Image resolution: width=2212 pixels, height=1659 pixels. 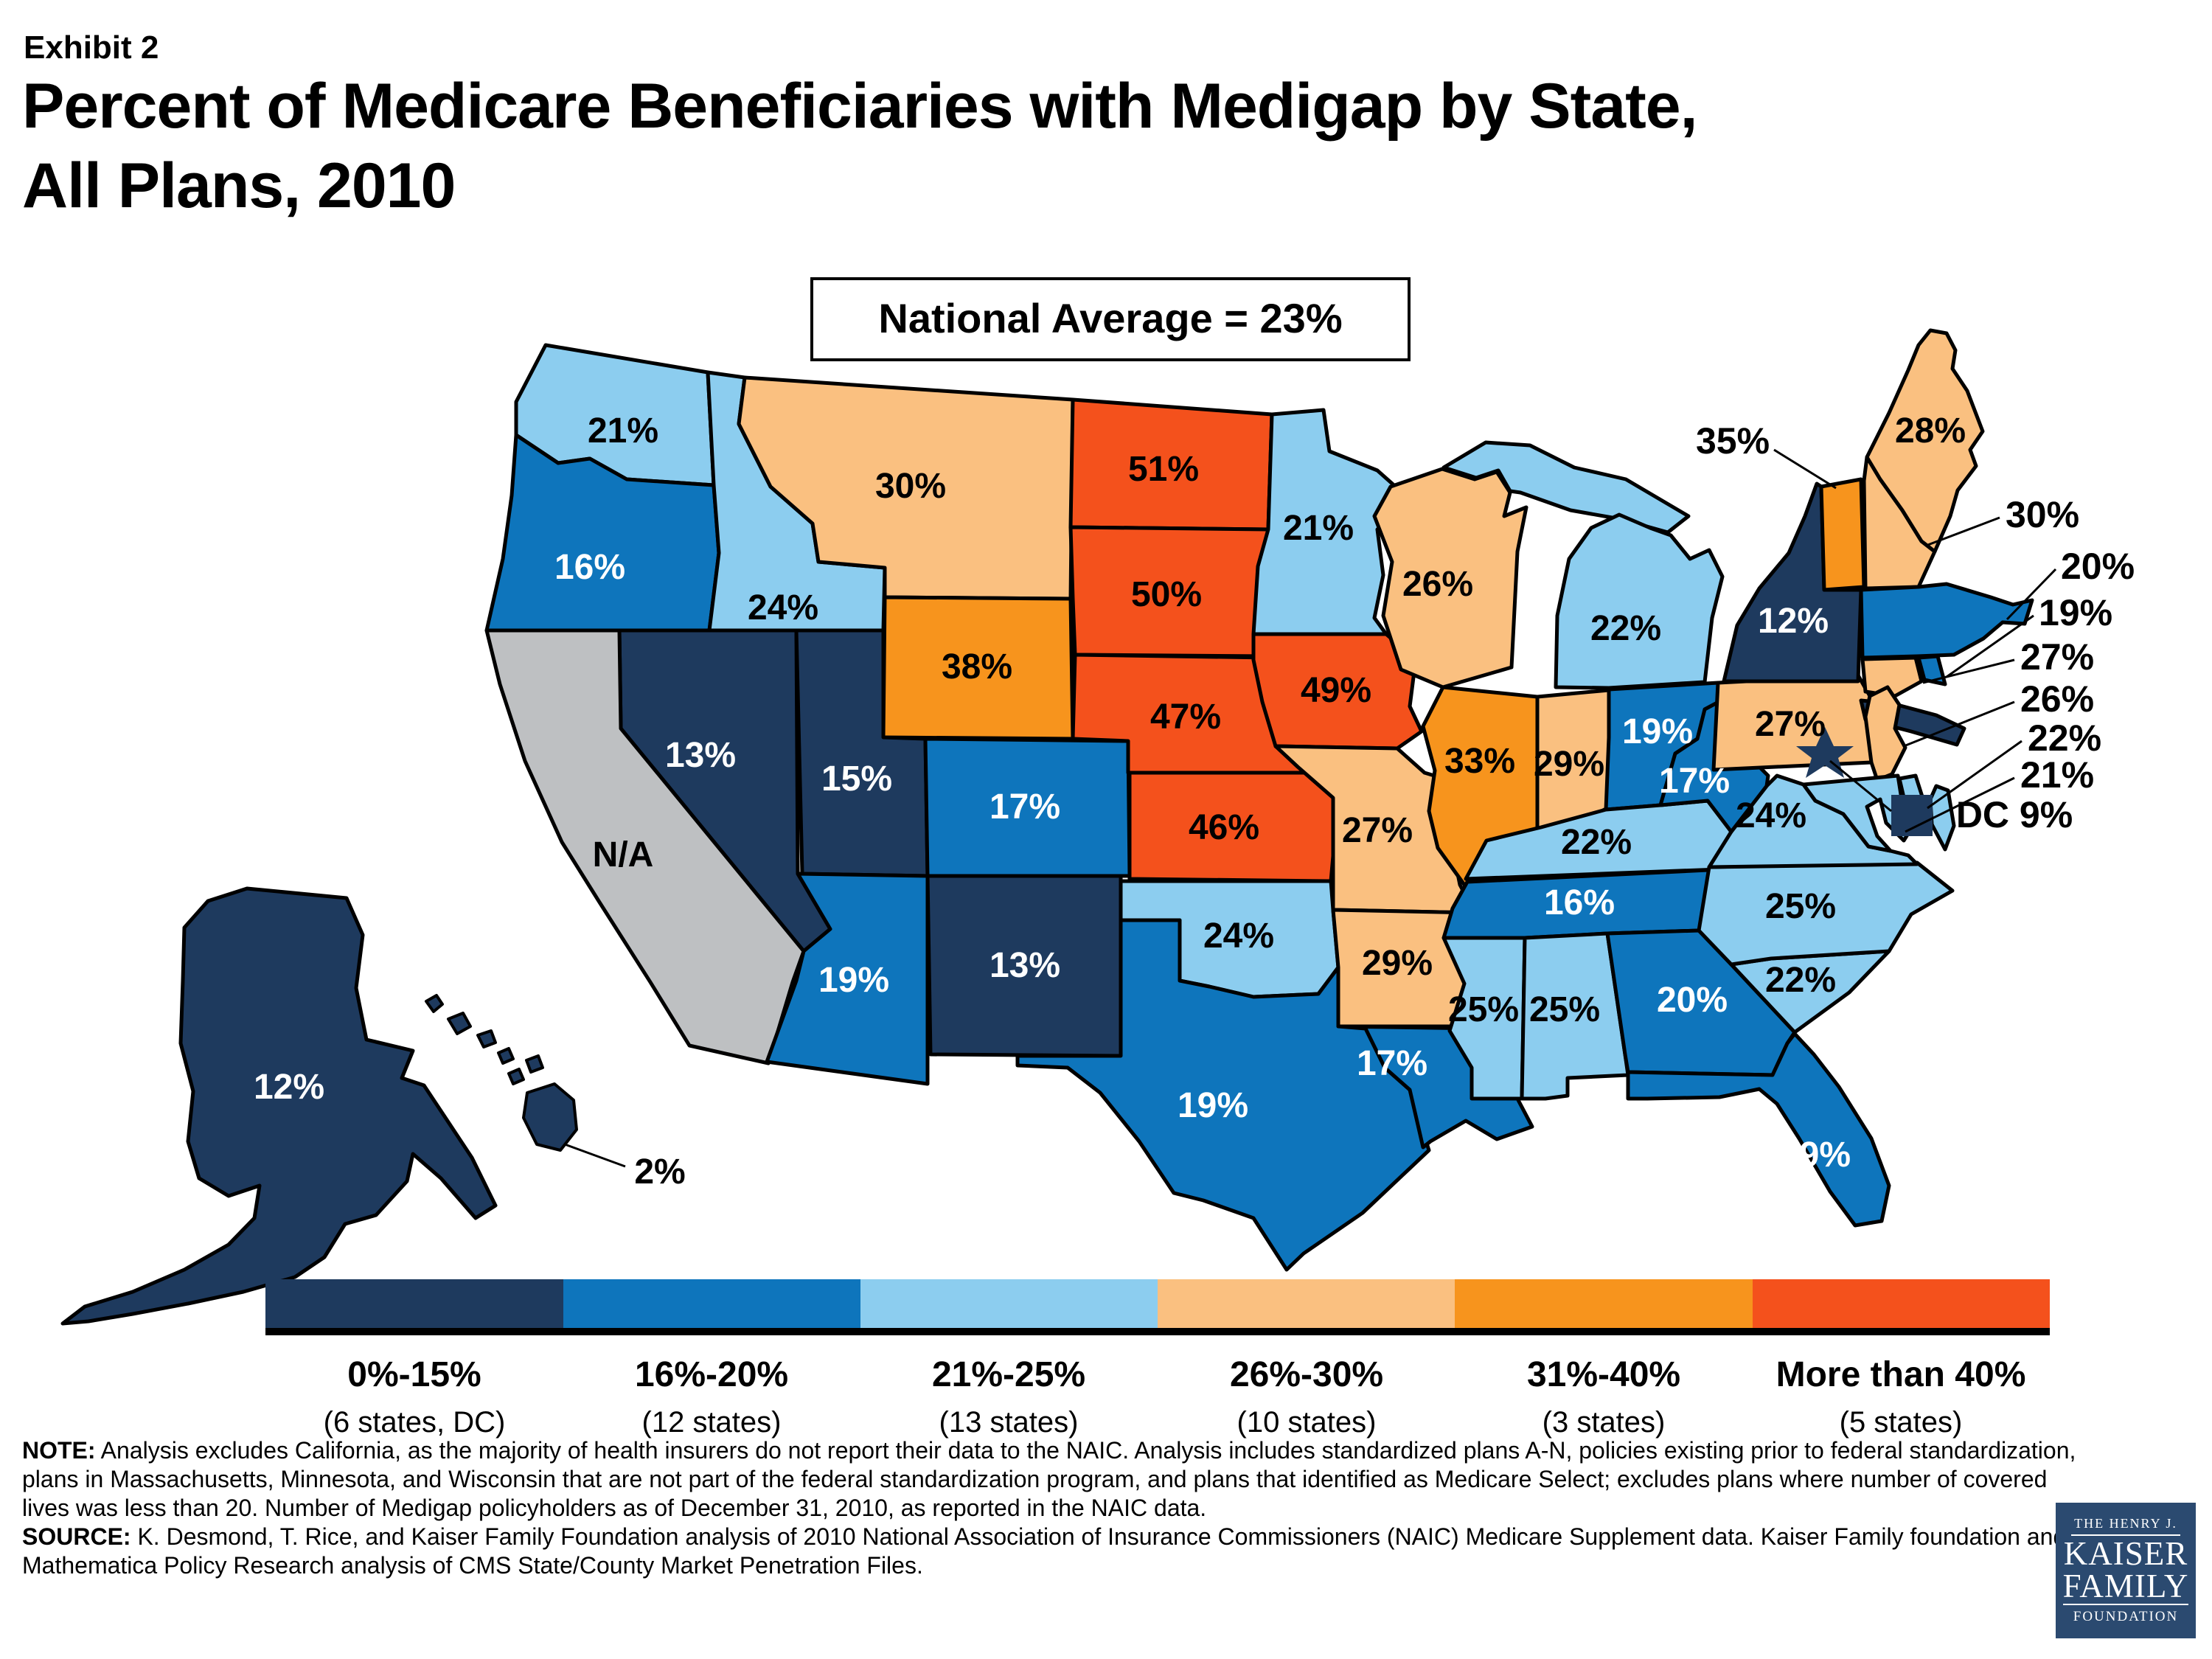 I want to click on callout-line-md, so click(x=1960, y=804).